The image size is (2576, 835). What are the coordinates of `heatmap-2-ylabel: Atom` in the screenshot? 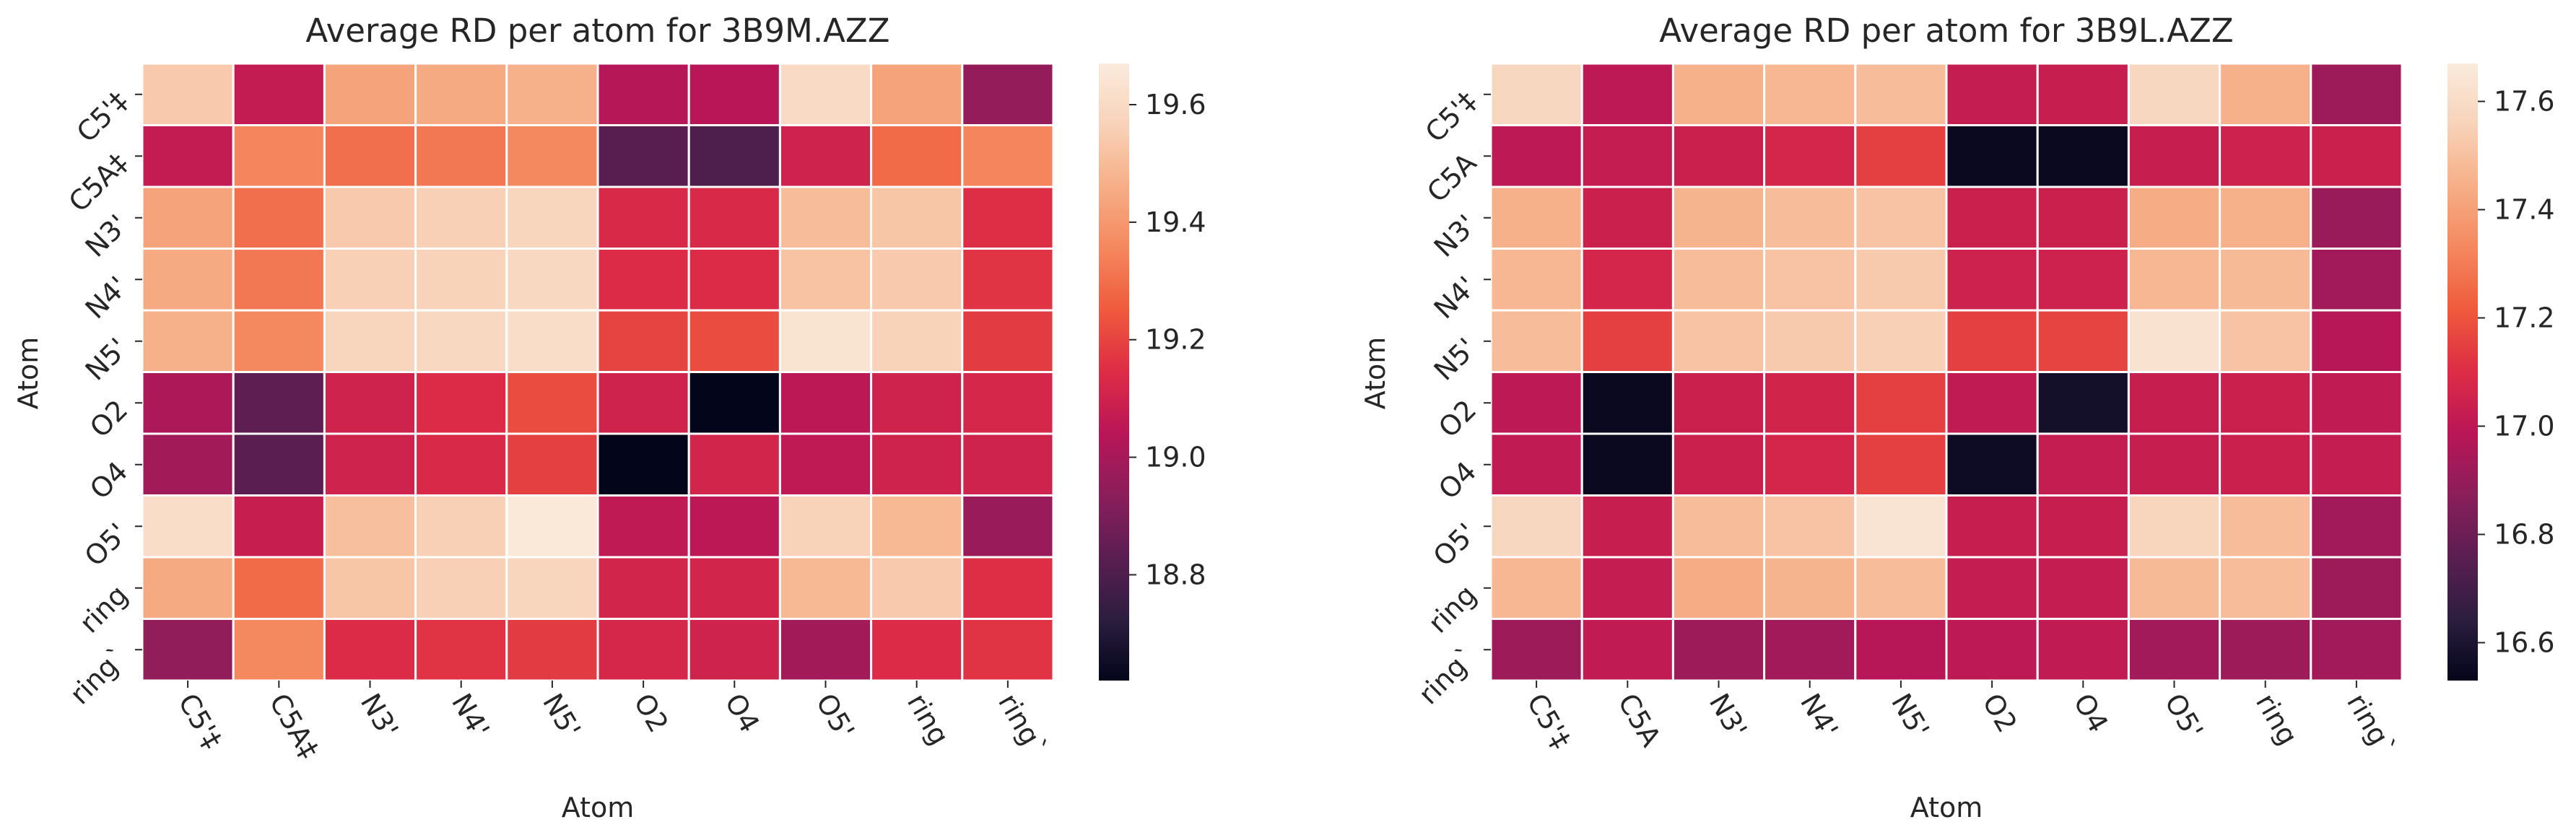 It's located at (1375, 373).